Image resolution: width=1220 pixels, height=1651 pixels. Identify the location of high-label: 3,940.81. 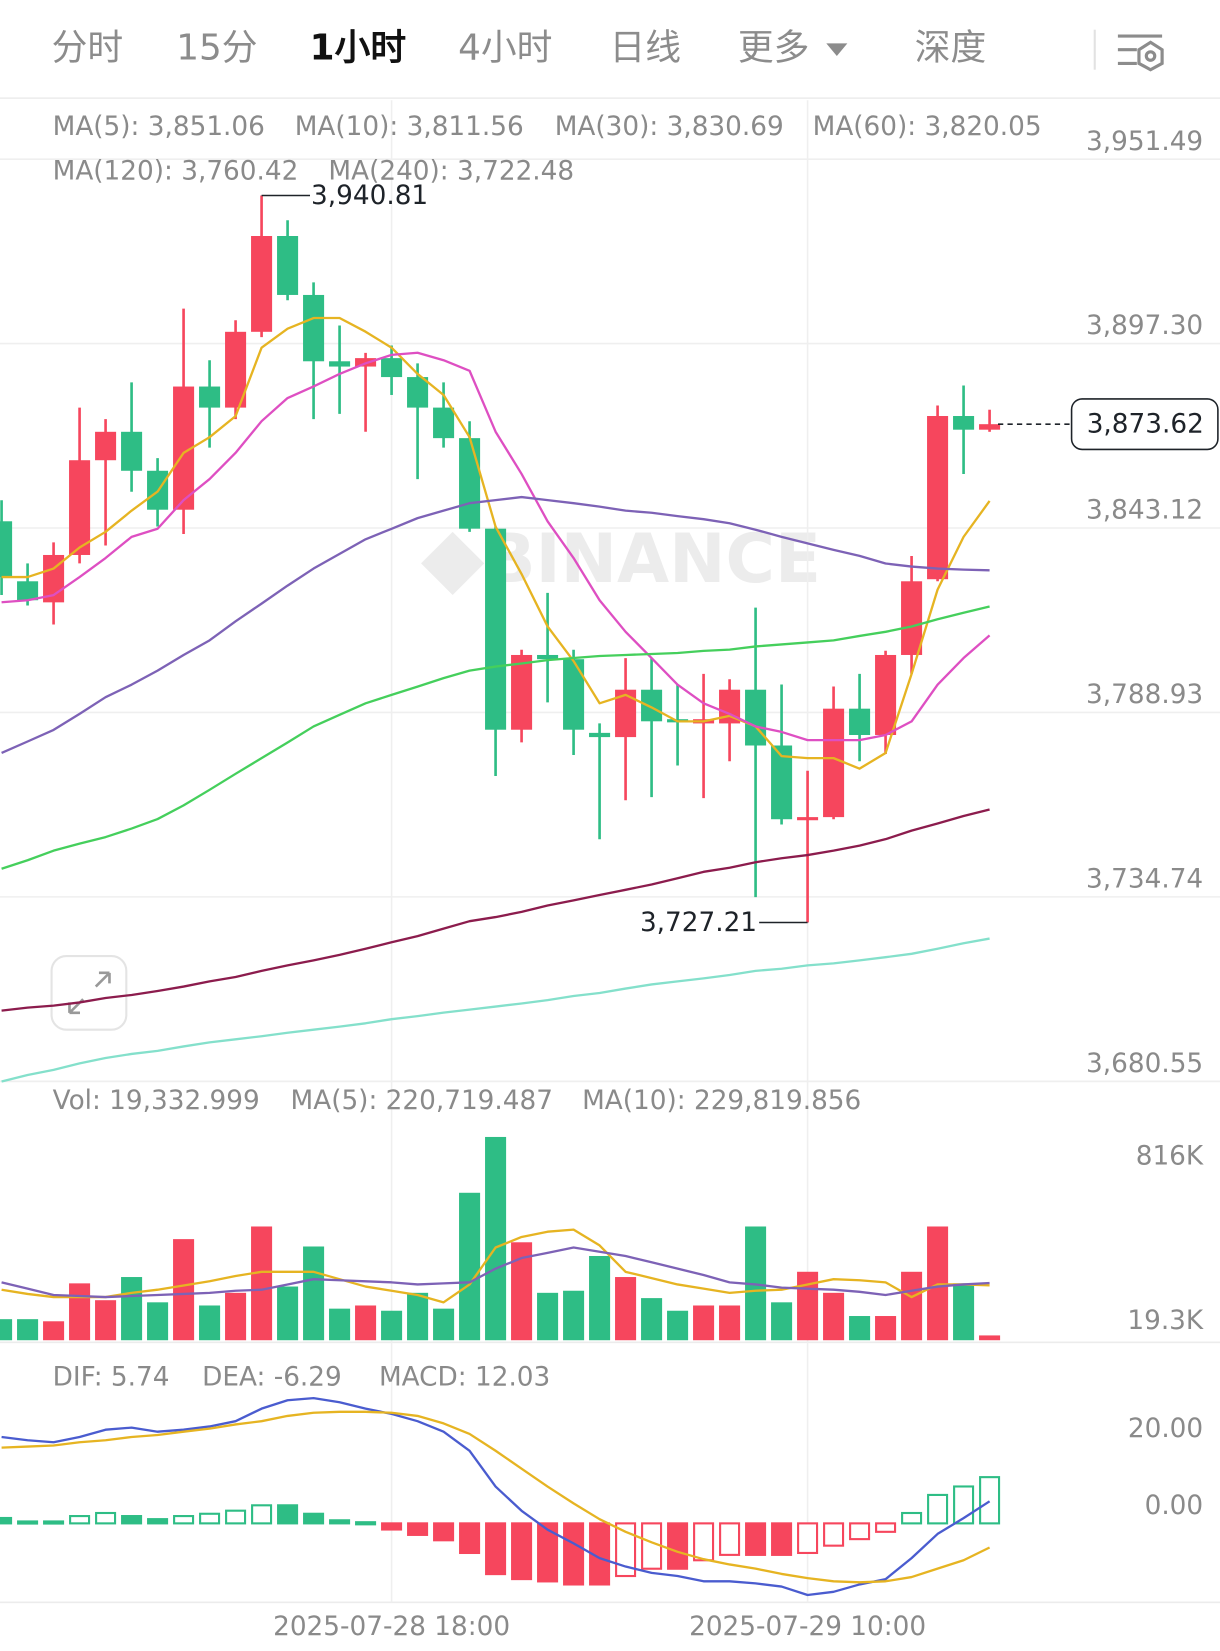
(369, 196).